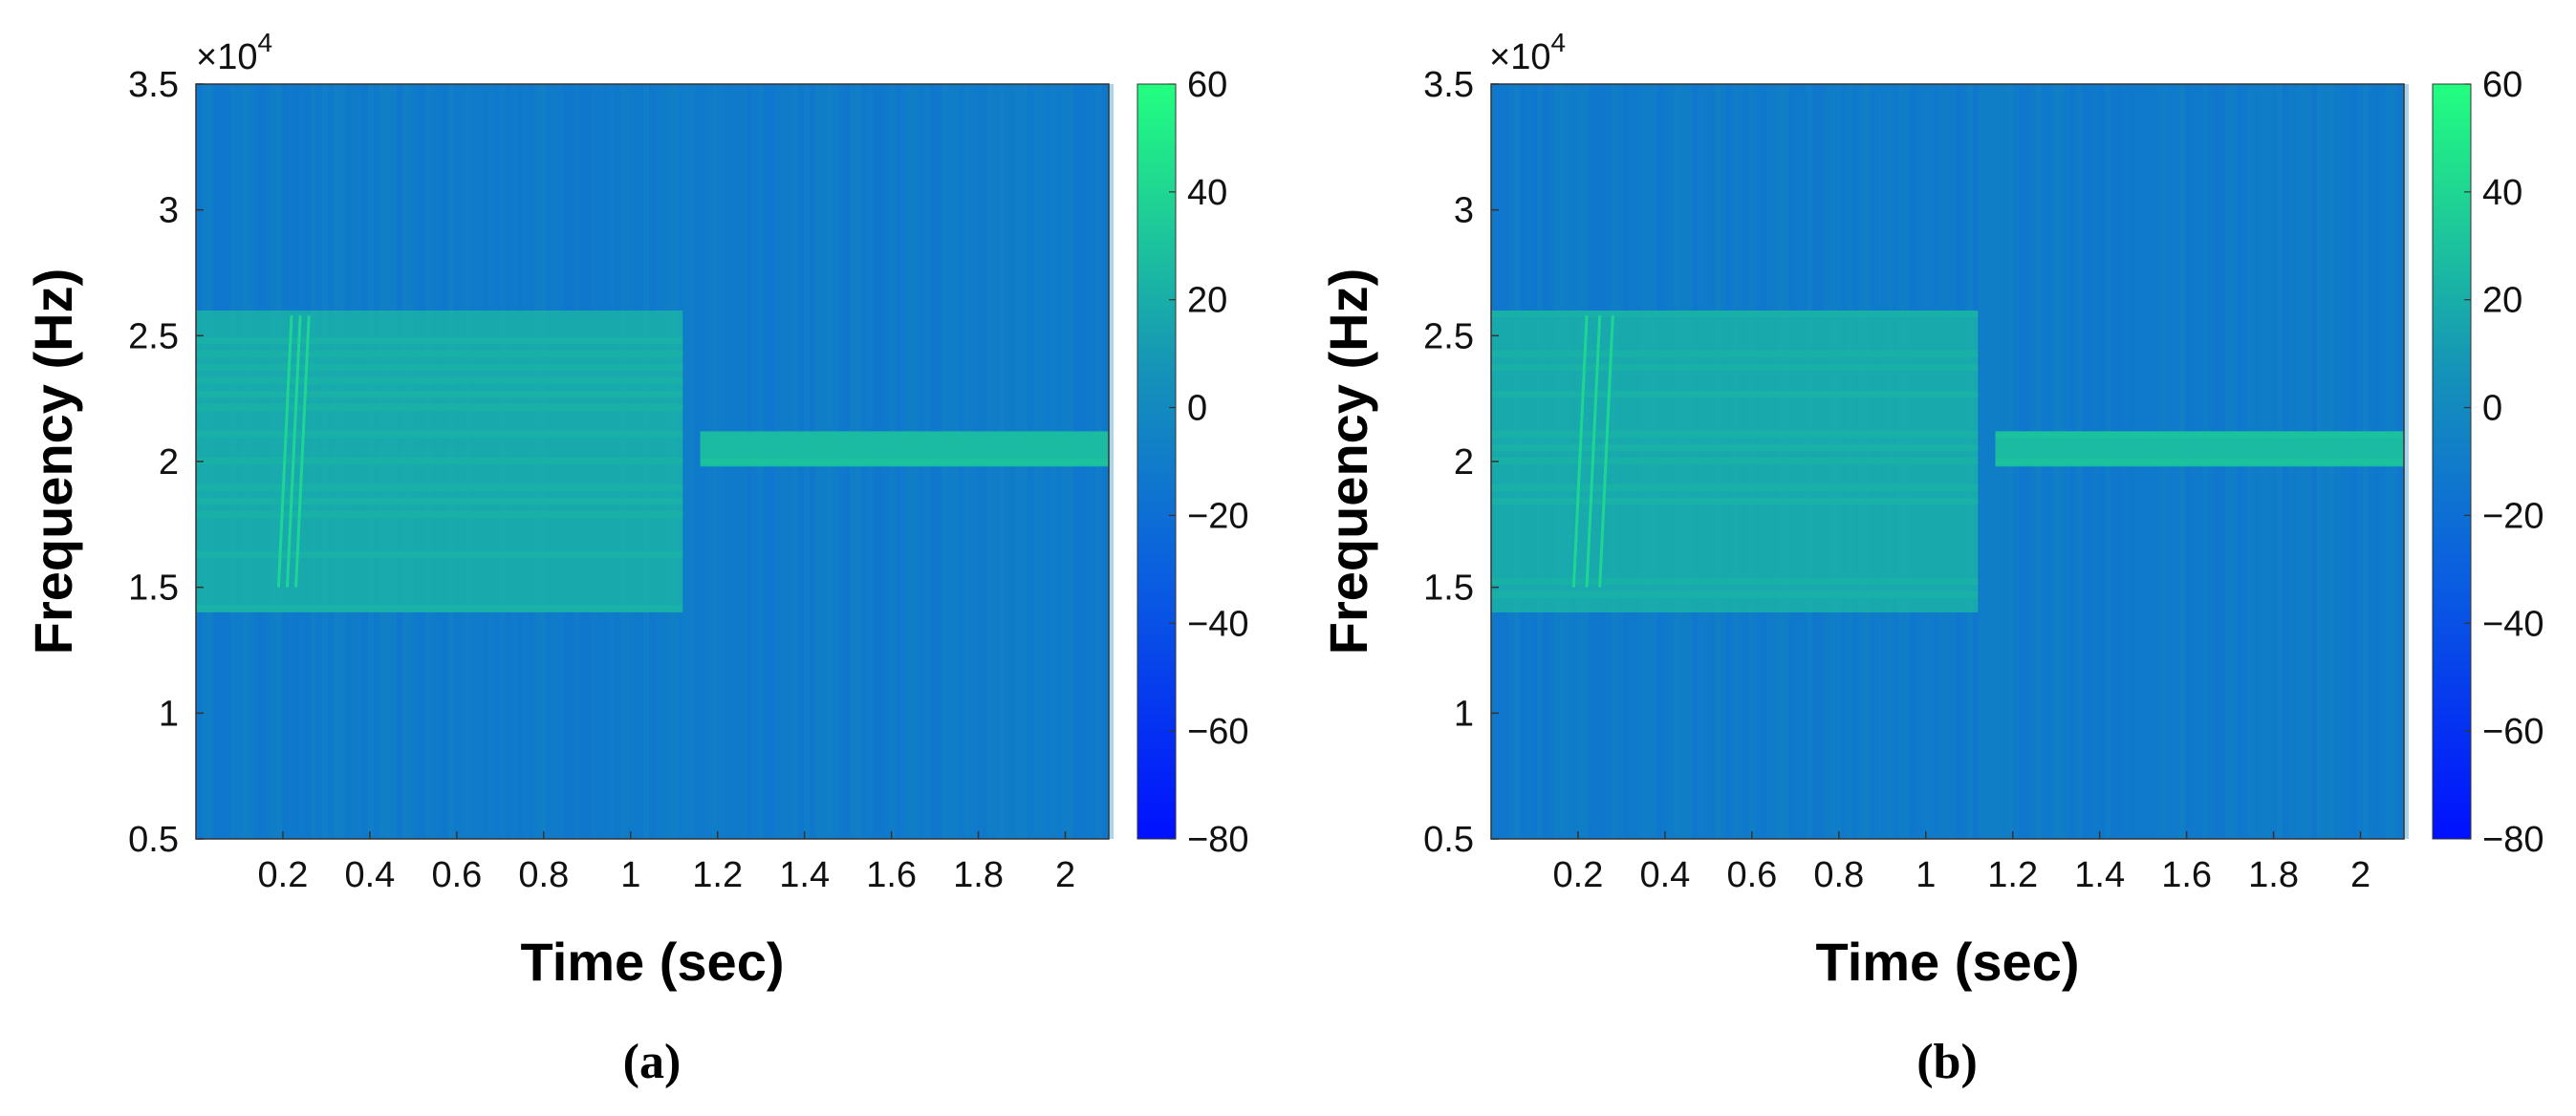 This screenshot has height=1116, width=2576. I want to click on colorbar, so click(1156, 462).